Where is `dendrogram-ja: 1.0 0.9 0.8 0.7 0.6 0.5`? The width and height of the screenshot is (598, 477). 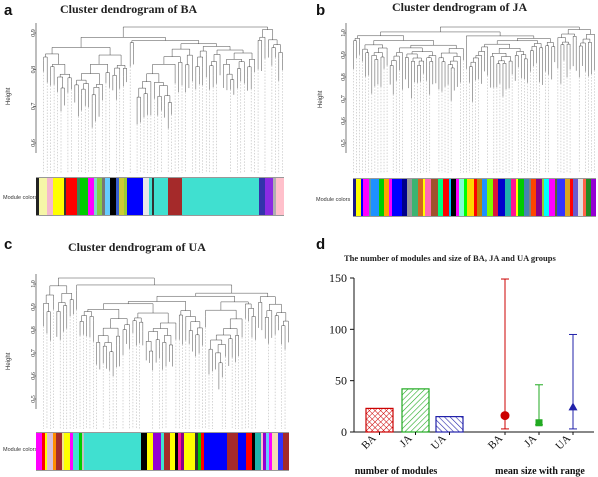 dendrogram-ja: 1.0 0.9 0.8 0.7 0.6 0.5 is located at coordinates (468, 98).